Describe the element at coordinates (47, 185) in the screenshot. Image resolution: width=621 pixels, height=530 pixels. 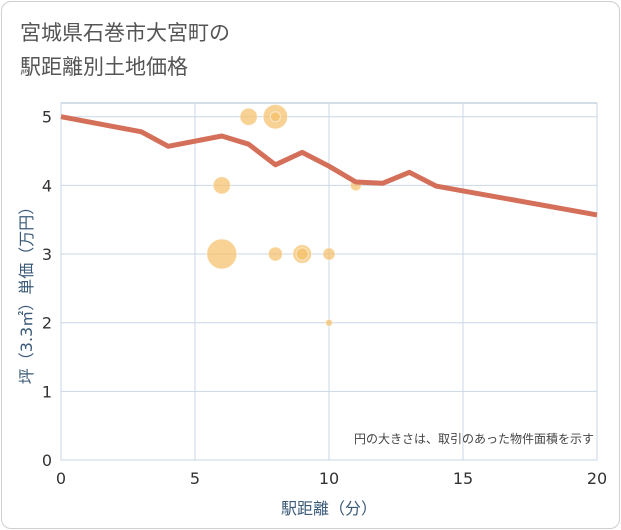
I see `y-tick-label: 4` at that location.